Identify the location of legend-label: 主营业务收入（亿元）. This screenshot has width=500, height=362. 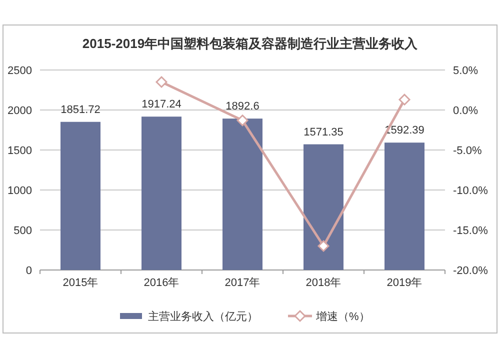
(203, 316).